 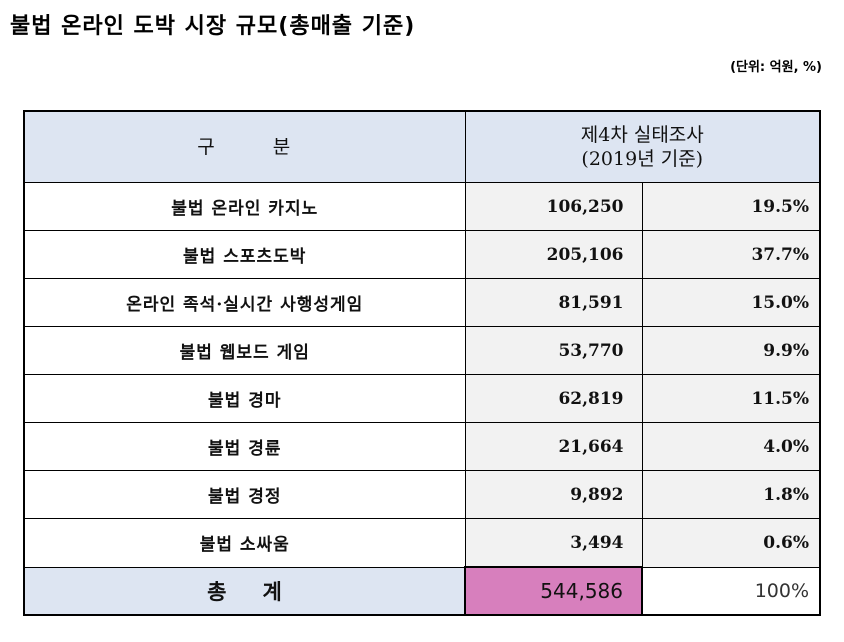 I want to click on table-row: 불법 경정 9,892 1.8%, so click(x=422, y=494).